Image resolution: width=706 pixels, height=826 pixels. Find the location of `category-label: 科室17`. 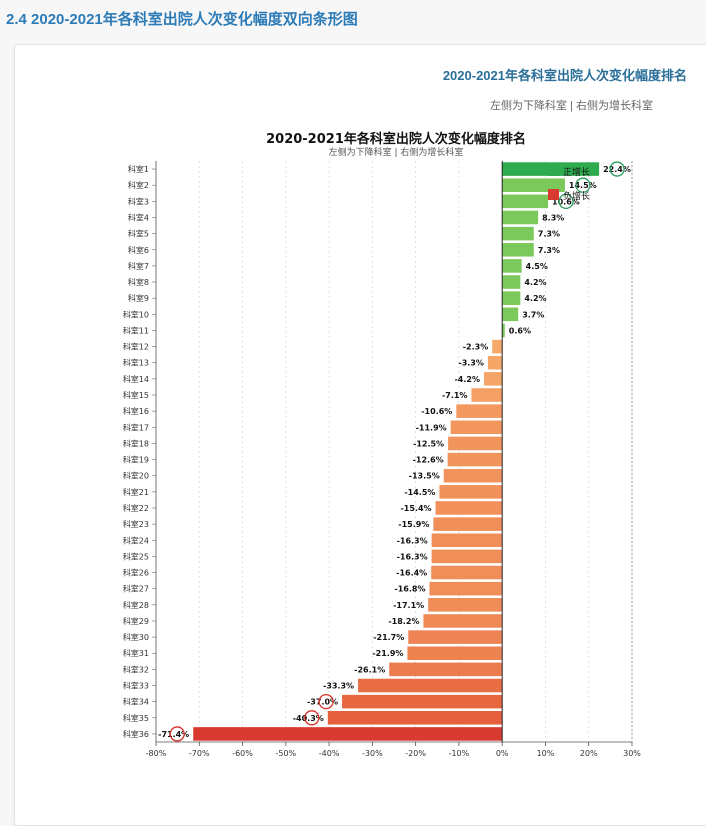

category-label: 科室17 is located at coordinates (136, 427).